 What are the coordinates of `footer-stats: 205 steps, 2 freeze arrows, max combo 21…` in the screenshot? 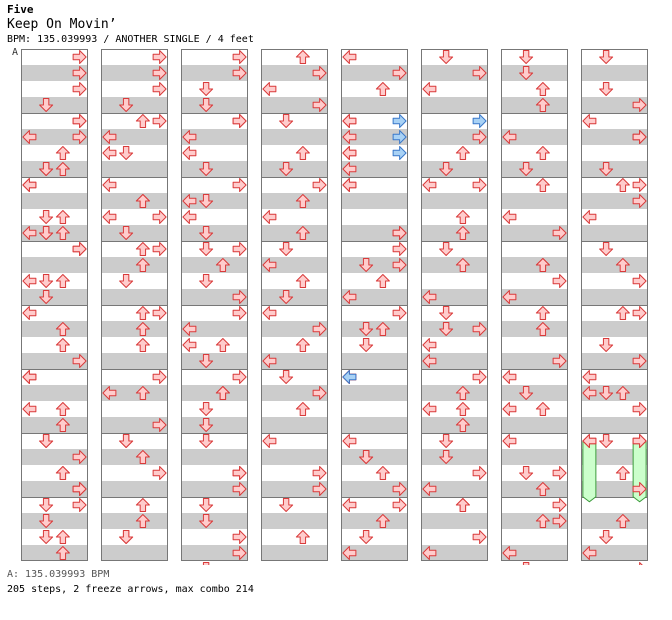 It's located at (130, 589).